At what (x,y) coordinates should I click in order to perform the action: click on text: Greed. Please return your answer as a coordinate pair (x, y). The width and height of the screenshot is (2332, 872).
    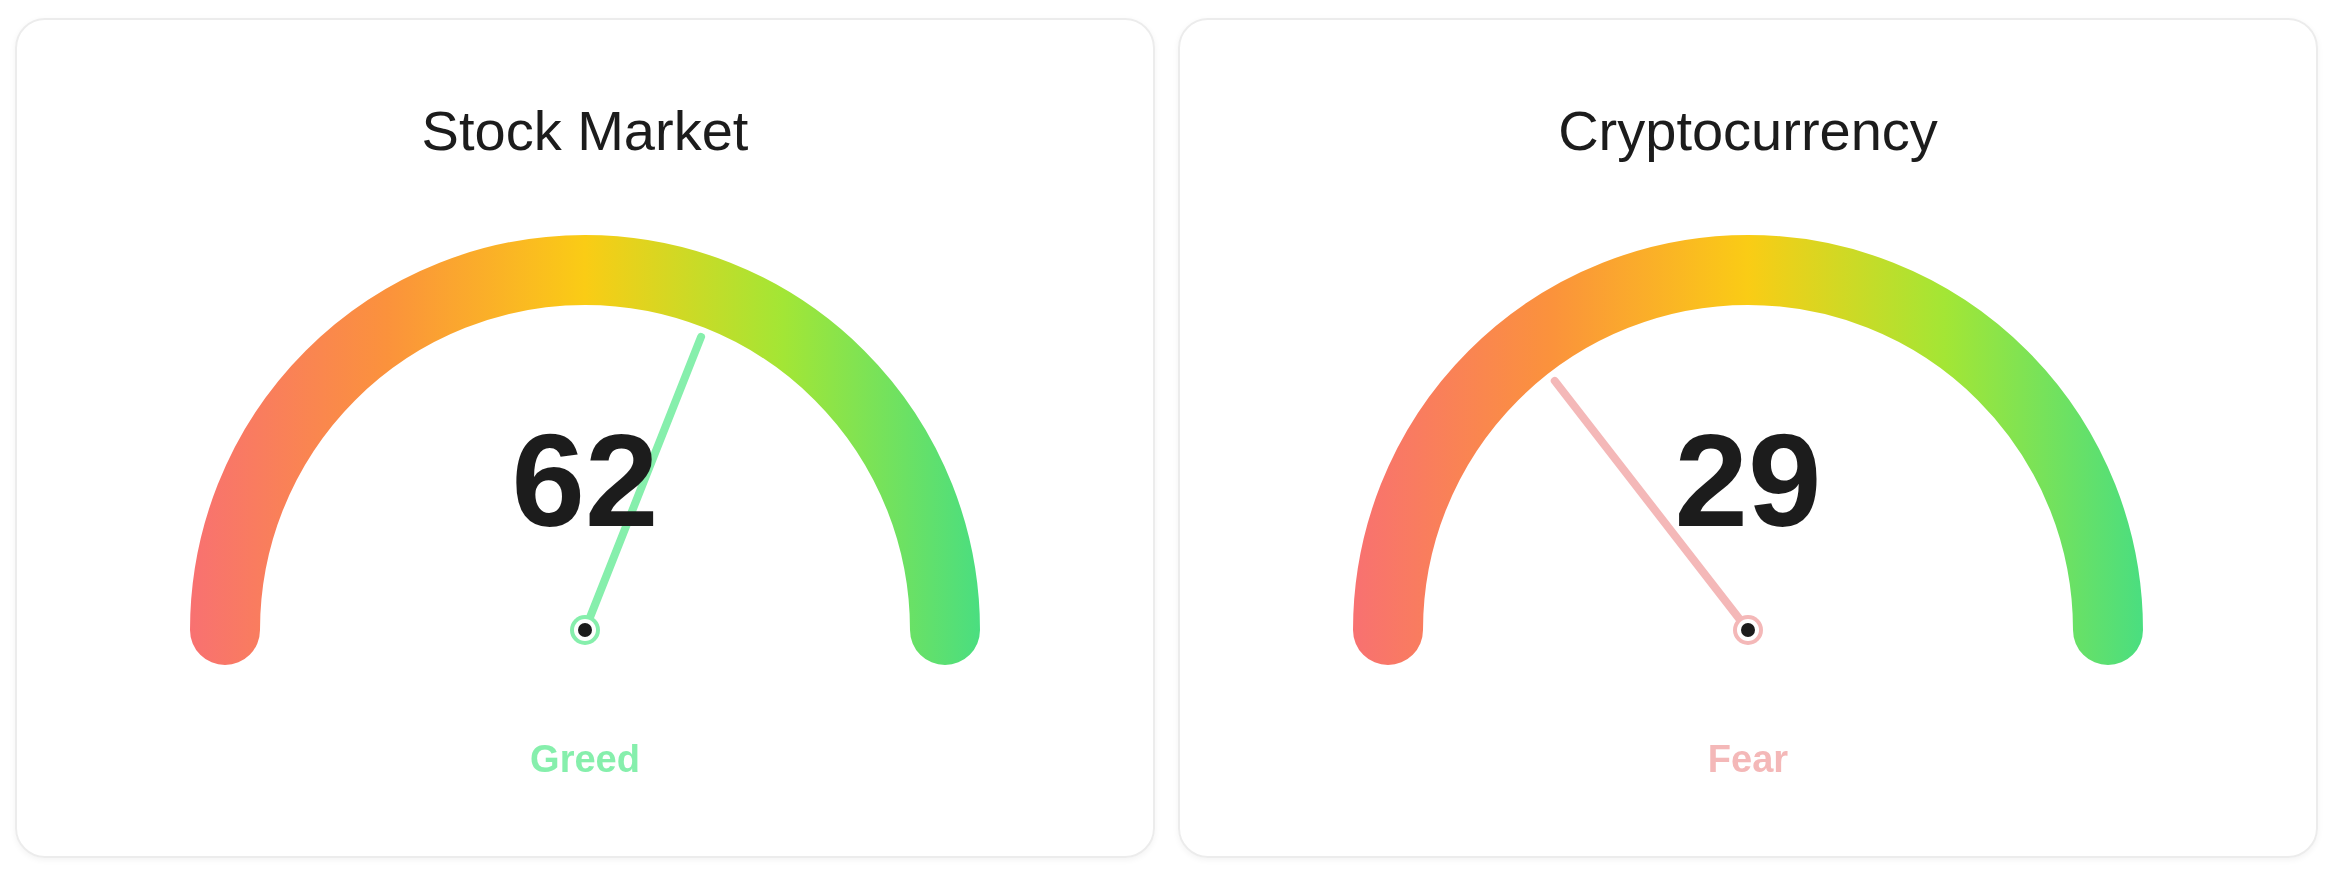
    Looking at the image, I should click on (585, 759).